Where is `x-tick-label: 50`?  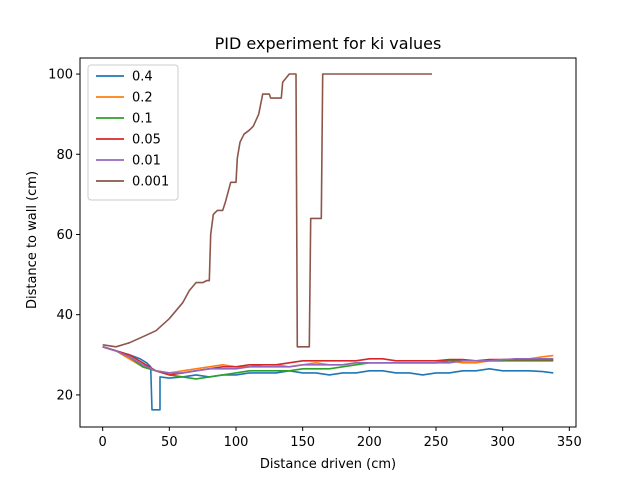 x-tick-label: 50 is located at coordinates (169, 442).